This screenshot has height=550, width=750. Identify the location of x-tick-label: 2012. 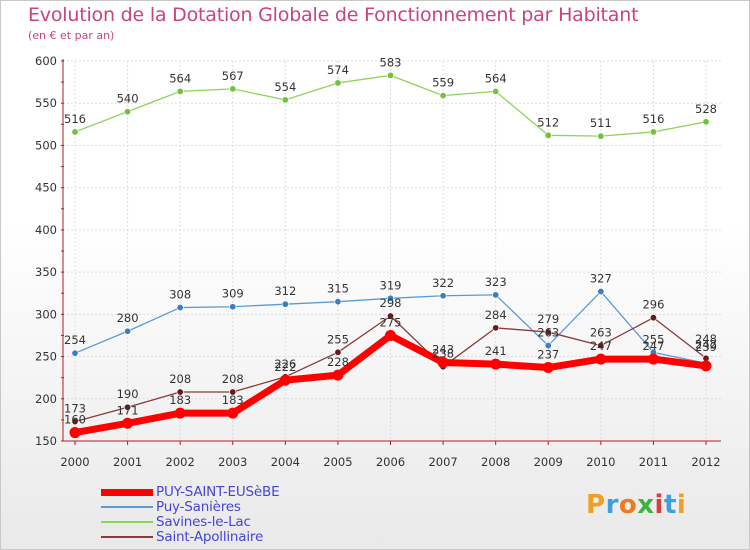
(705, 462).